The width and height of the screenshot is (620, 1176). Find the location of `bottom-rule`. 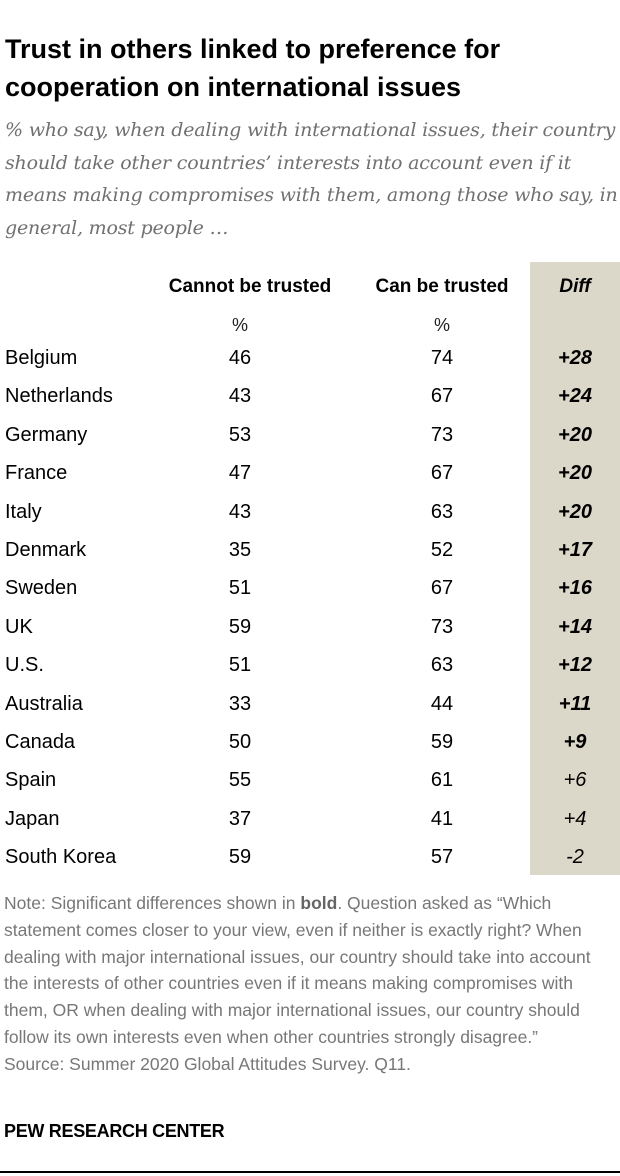

bottom-rule is located at coordinates (310, 1172).